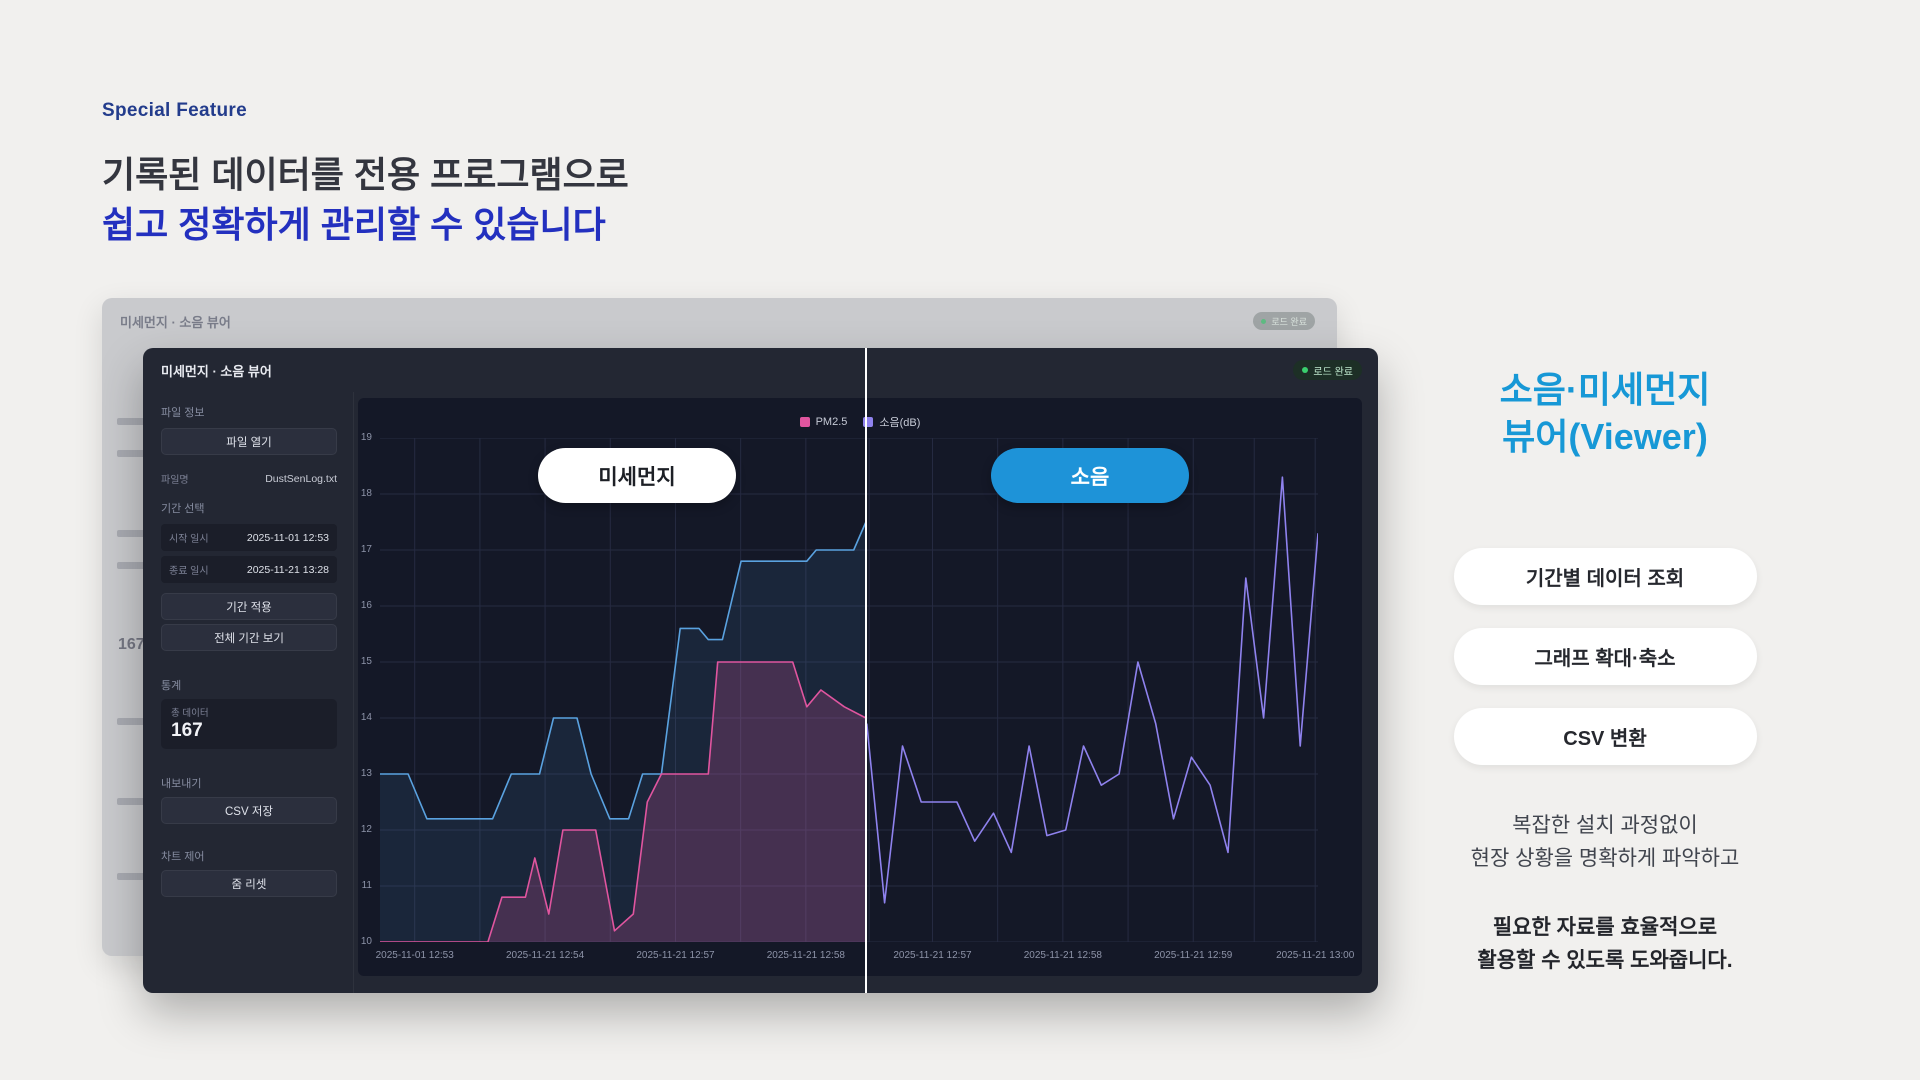 Image resolution: width=1920 pixels, height=1080 pixels. I want to click on y-axis-tick: 16, so click(366, 605).